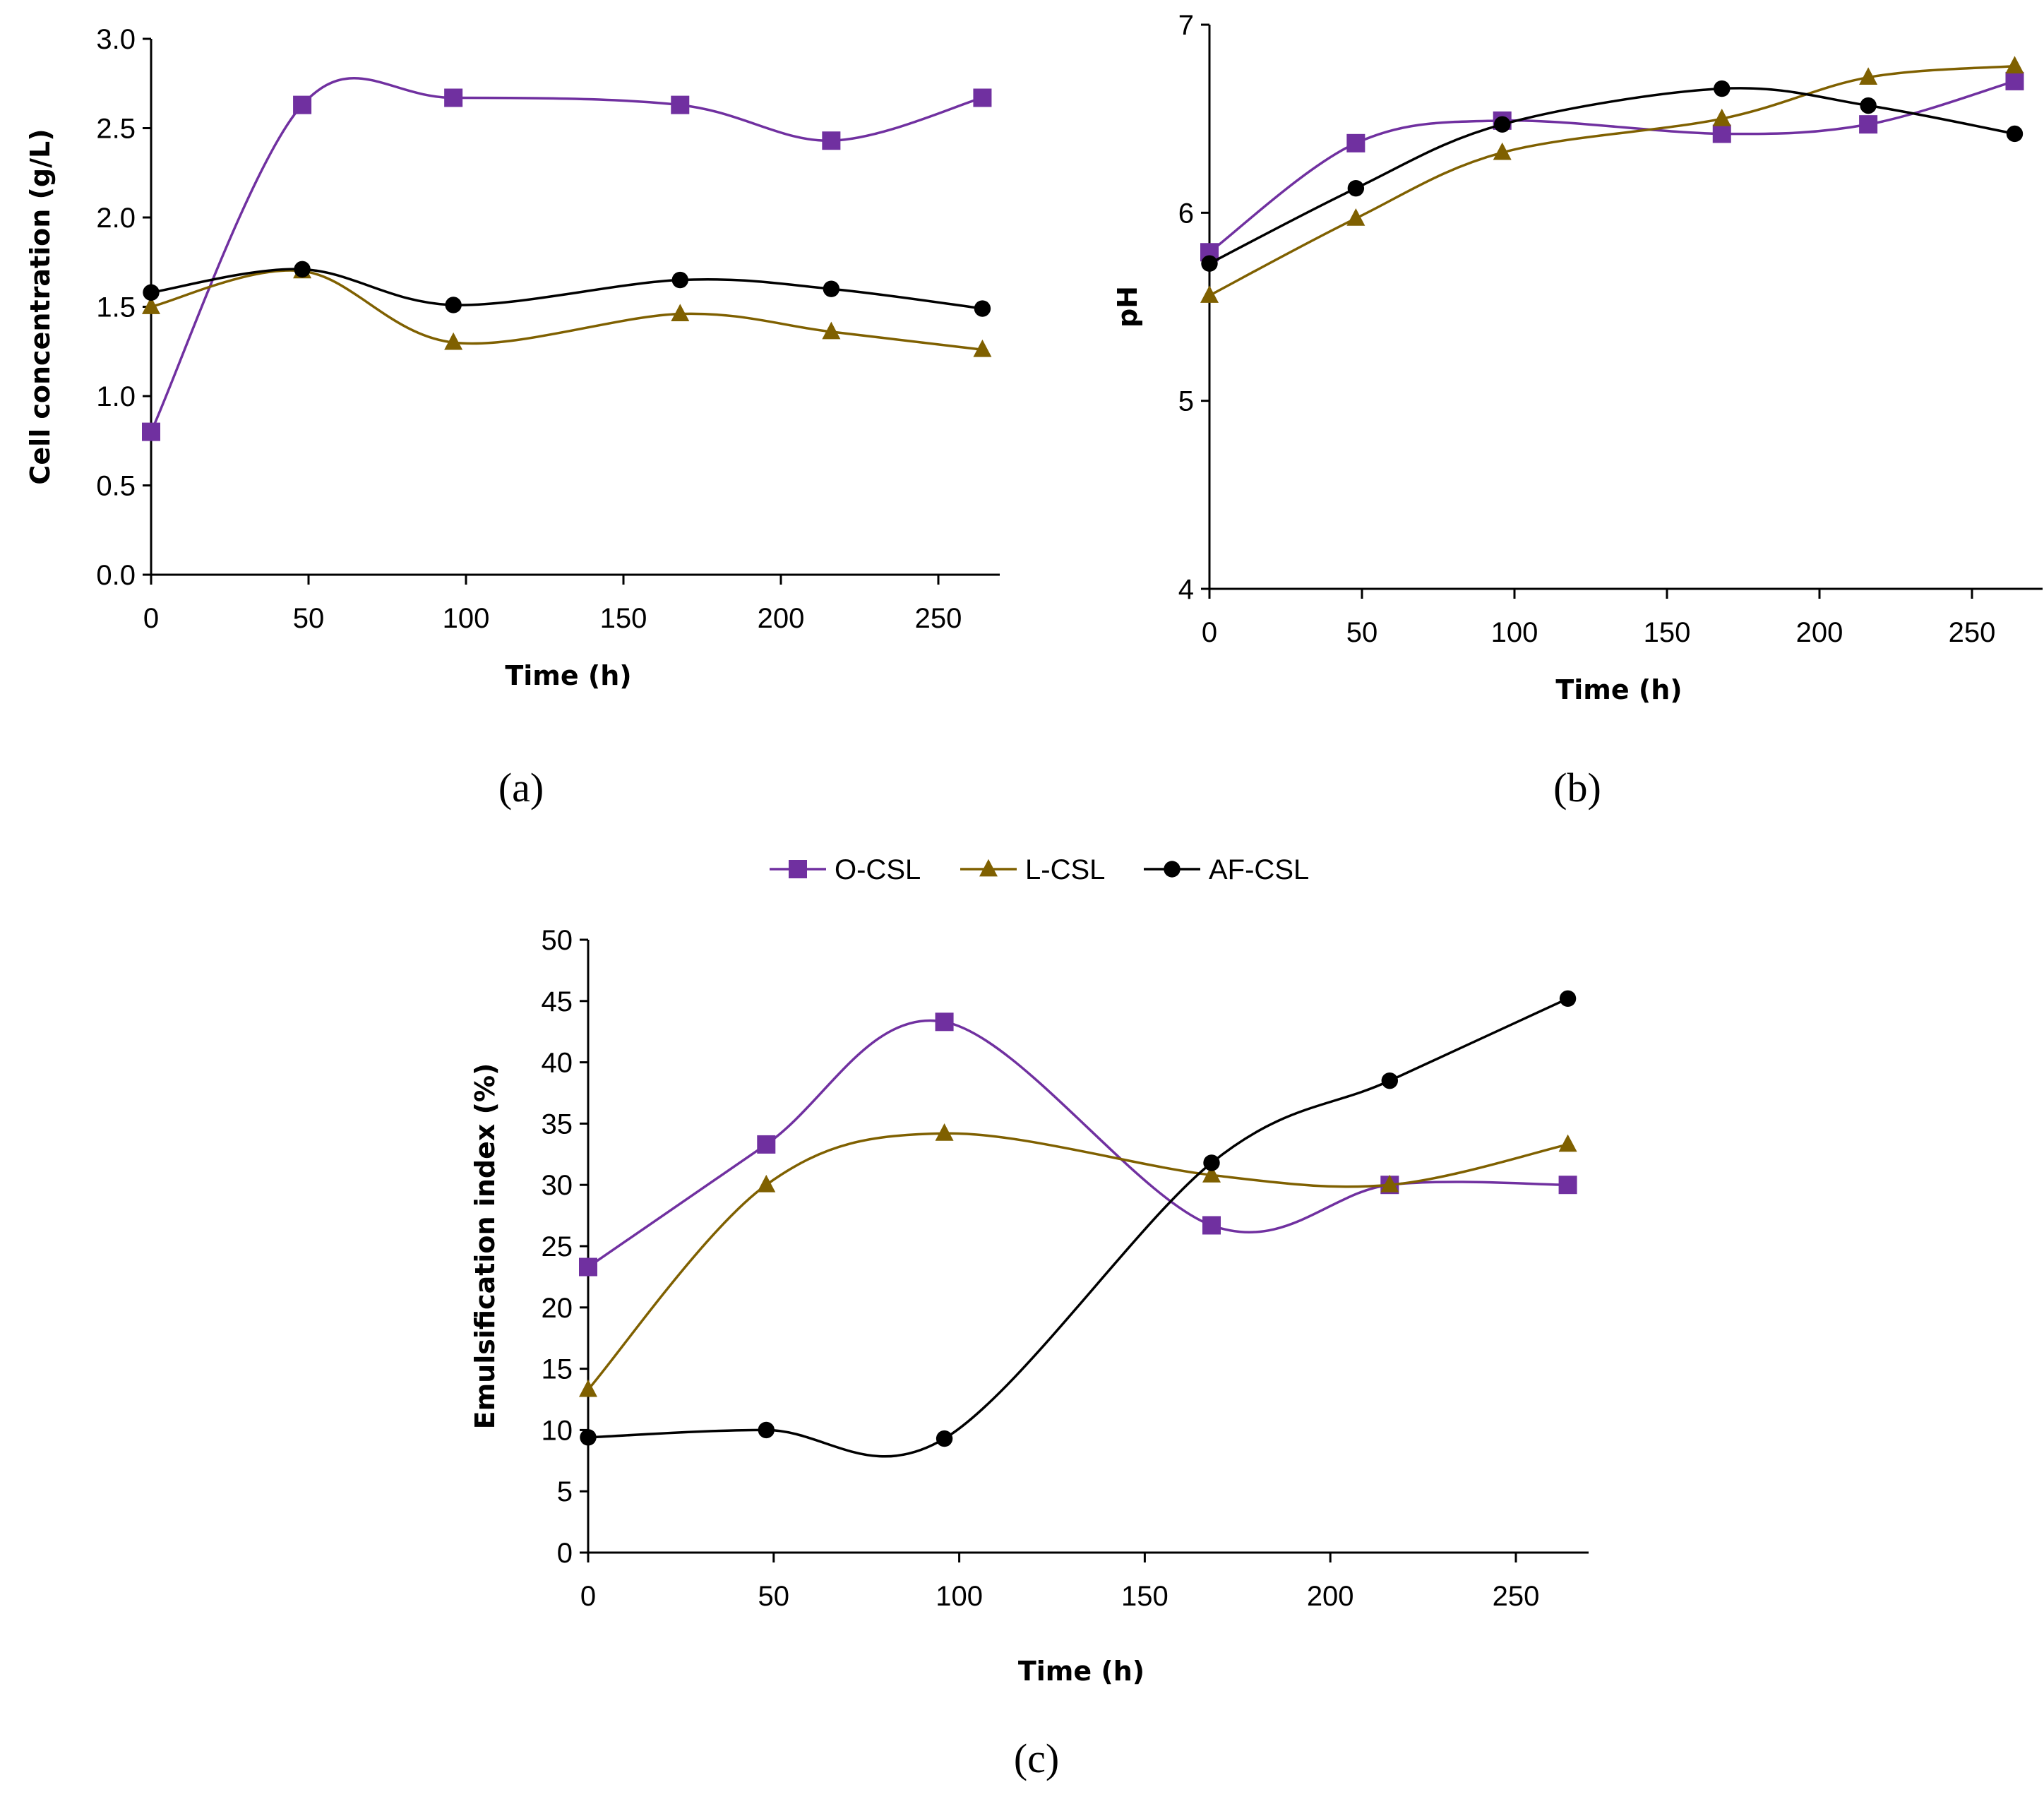  What do you see at coordinates (557, 1308) in the screenshot?
I see `y-tick-label: 20` at bounding box center [557, 1308].